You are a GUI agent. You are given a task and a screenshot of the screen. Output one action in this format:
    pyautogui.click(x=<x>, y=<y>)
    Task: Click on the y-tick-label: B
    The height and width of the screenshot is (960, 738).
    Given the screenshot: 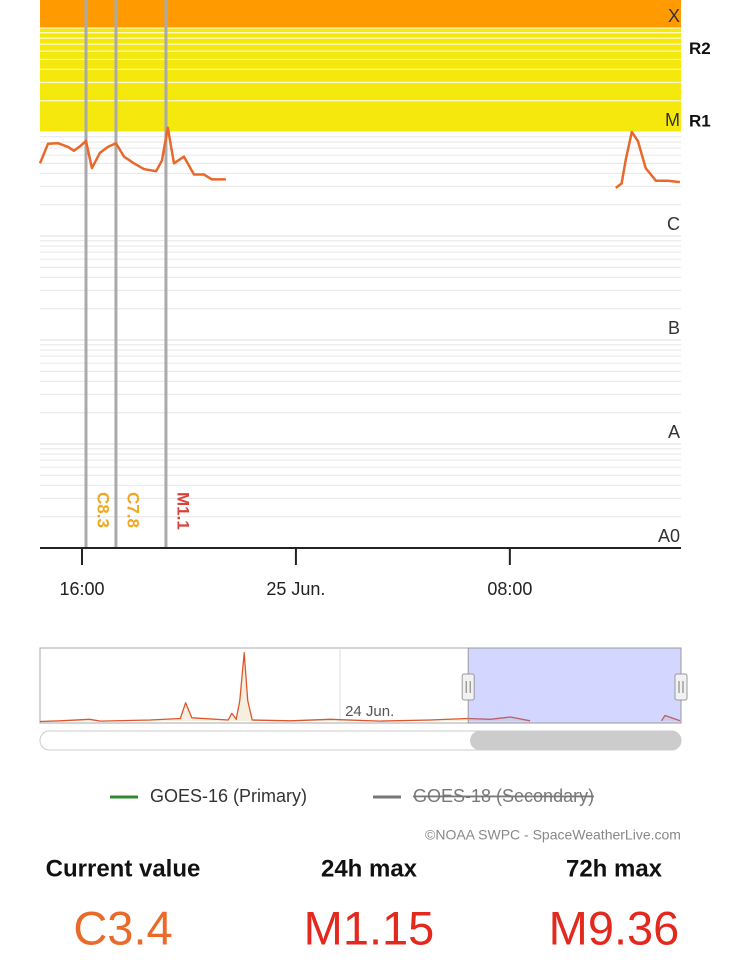 What is the action you would take?
    pyautogui.click(x=674, y=328)
    